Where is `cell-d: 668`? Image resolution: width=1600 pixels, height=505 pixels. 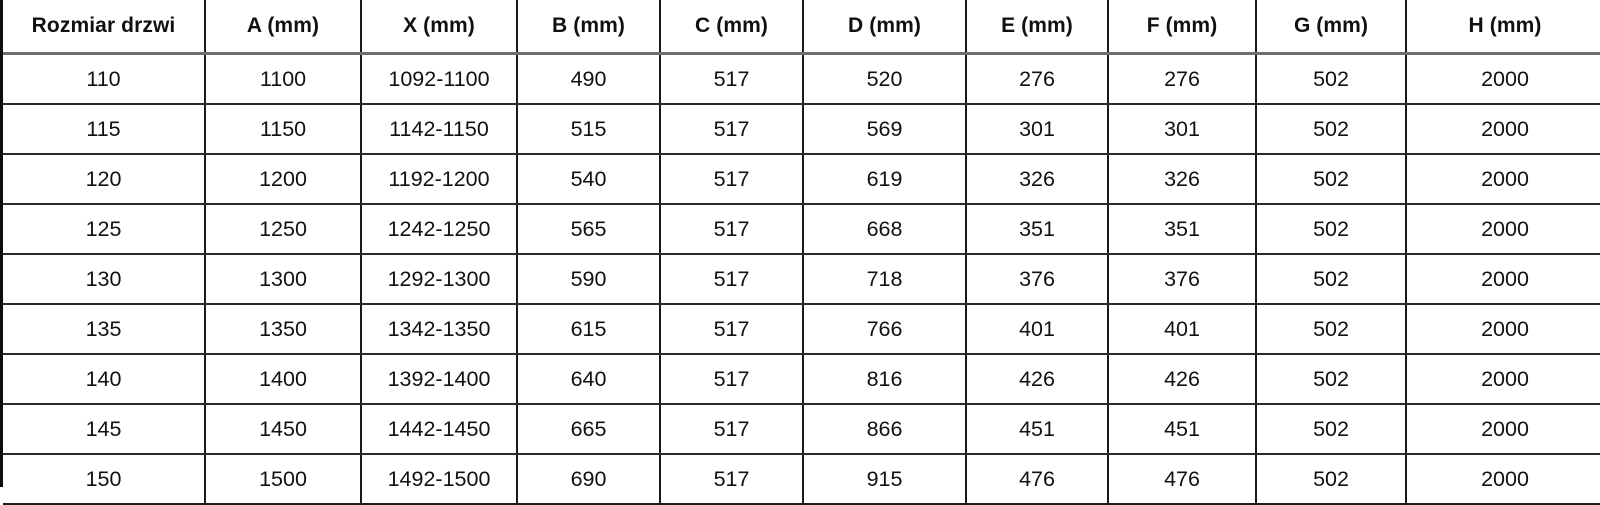 cell-d: 668 is located at coordinates (885, 229).